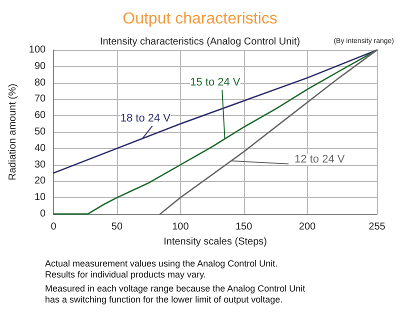  Describe the element at coordinates (53, 227) in the screenshot. I see `x-tick-label: 0` at that location.